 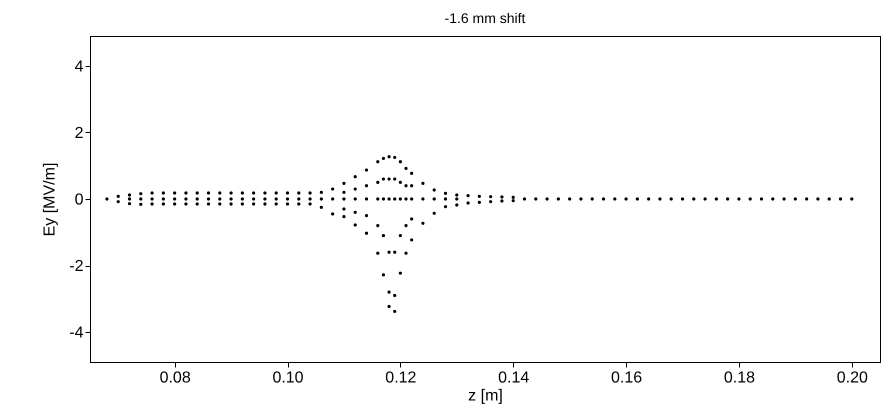 I want to click on y-axis-title: Ey [MV/m], so click(x=49, y=199).